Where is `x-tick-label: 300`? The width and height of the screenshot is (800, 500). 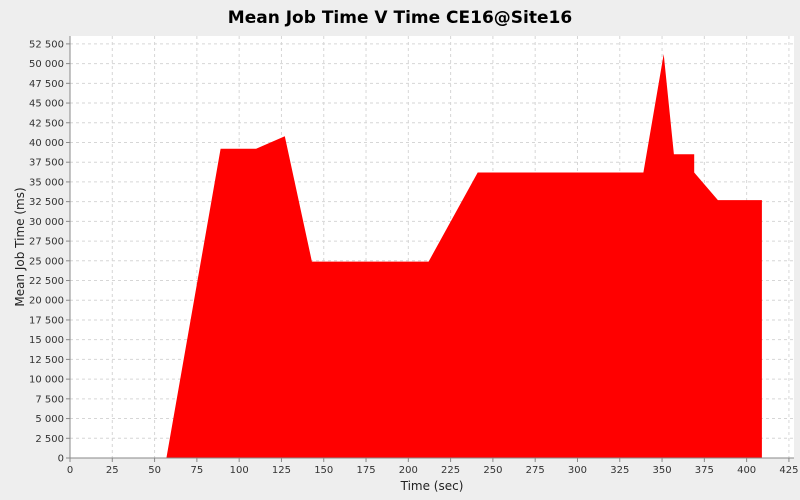 x-tick-label: 300 is located at coordinates (577, 470).